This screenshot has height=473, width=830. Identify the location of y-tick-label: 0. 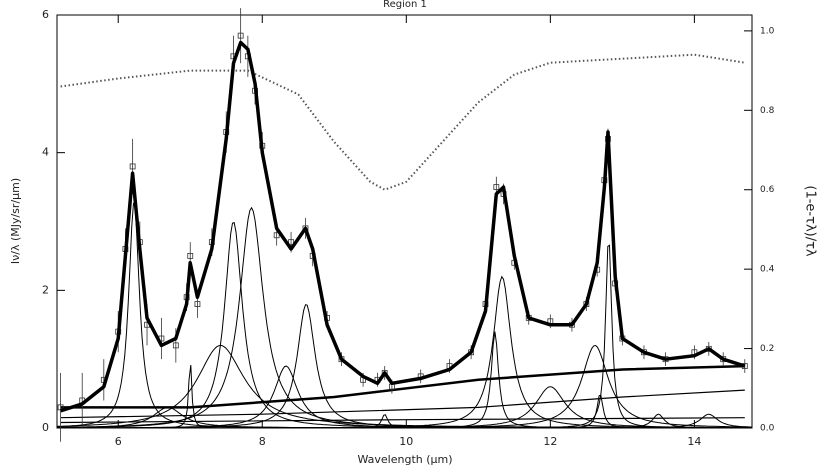
(45, 427).